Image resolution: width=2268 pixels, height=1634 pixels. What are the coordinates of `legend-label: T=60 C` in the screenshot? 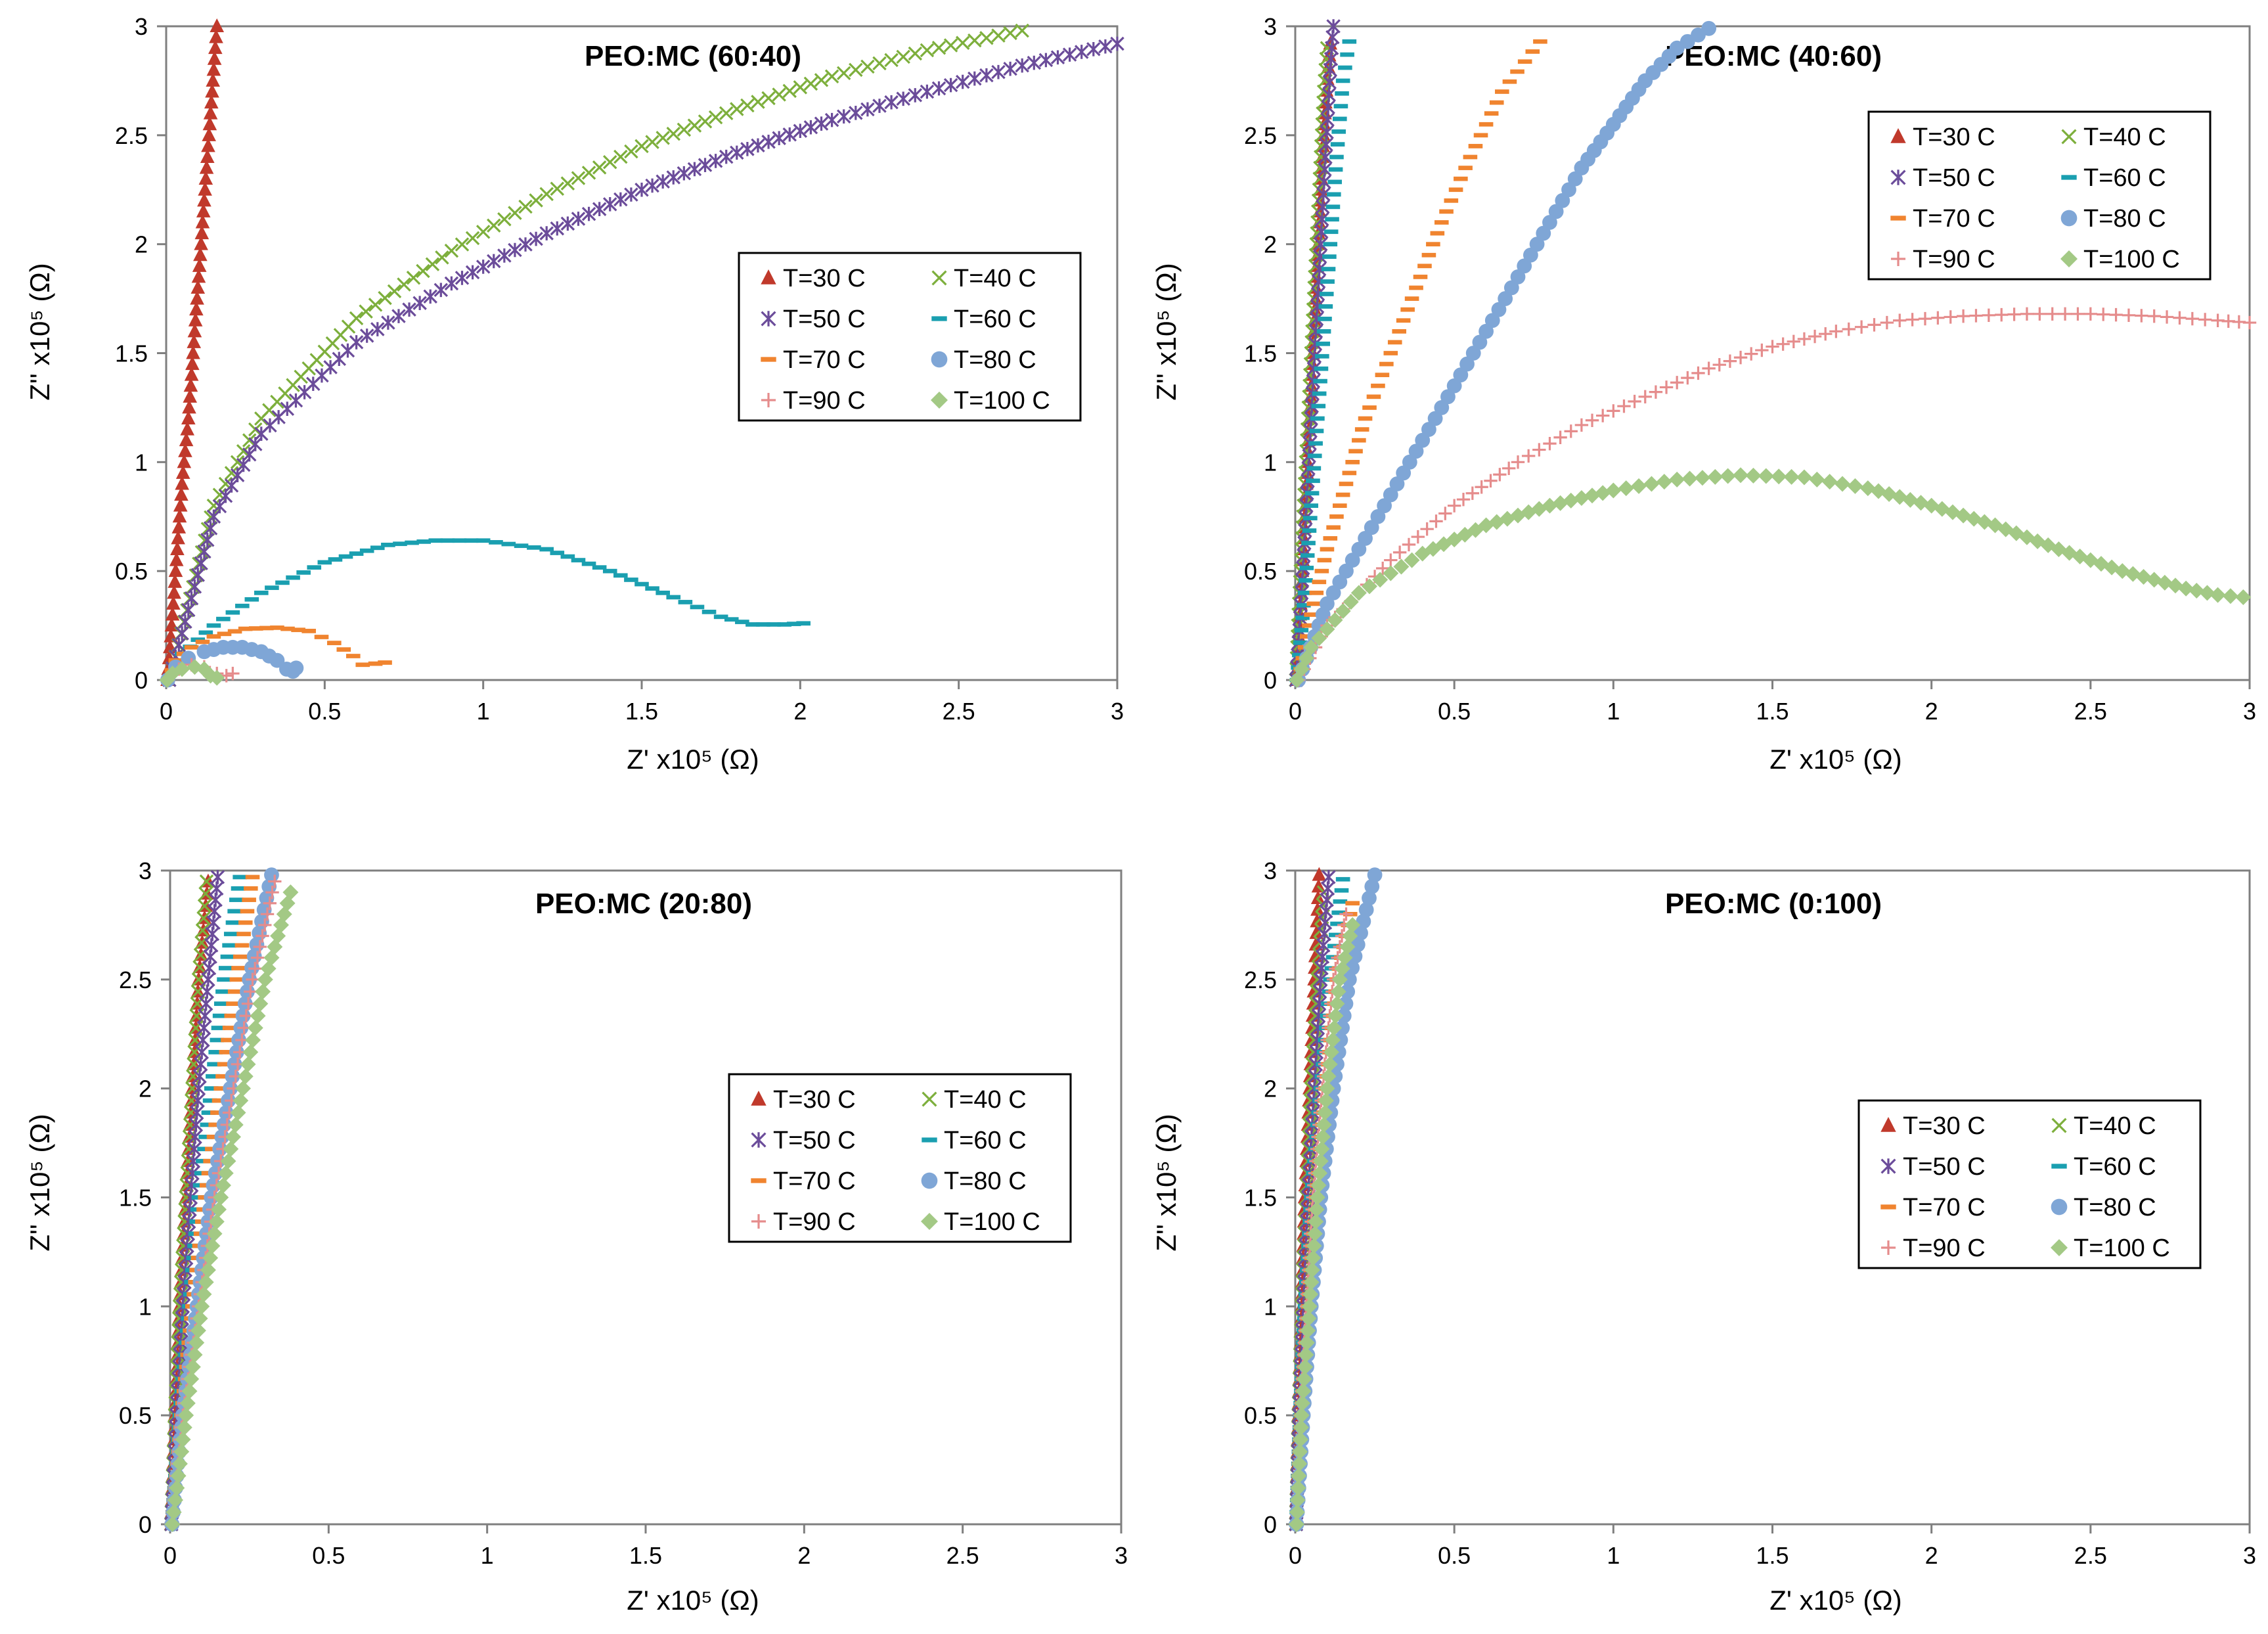 It's located at (2124, 178).